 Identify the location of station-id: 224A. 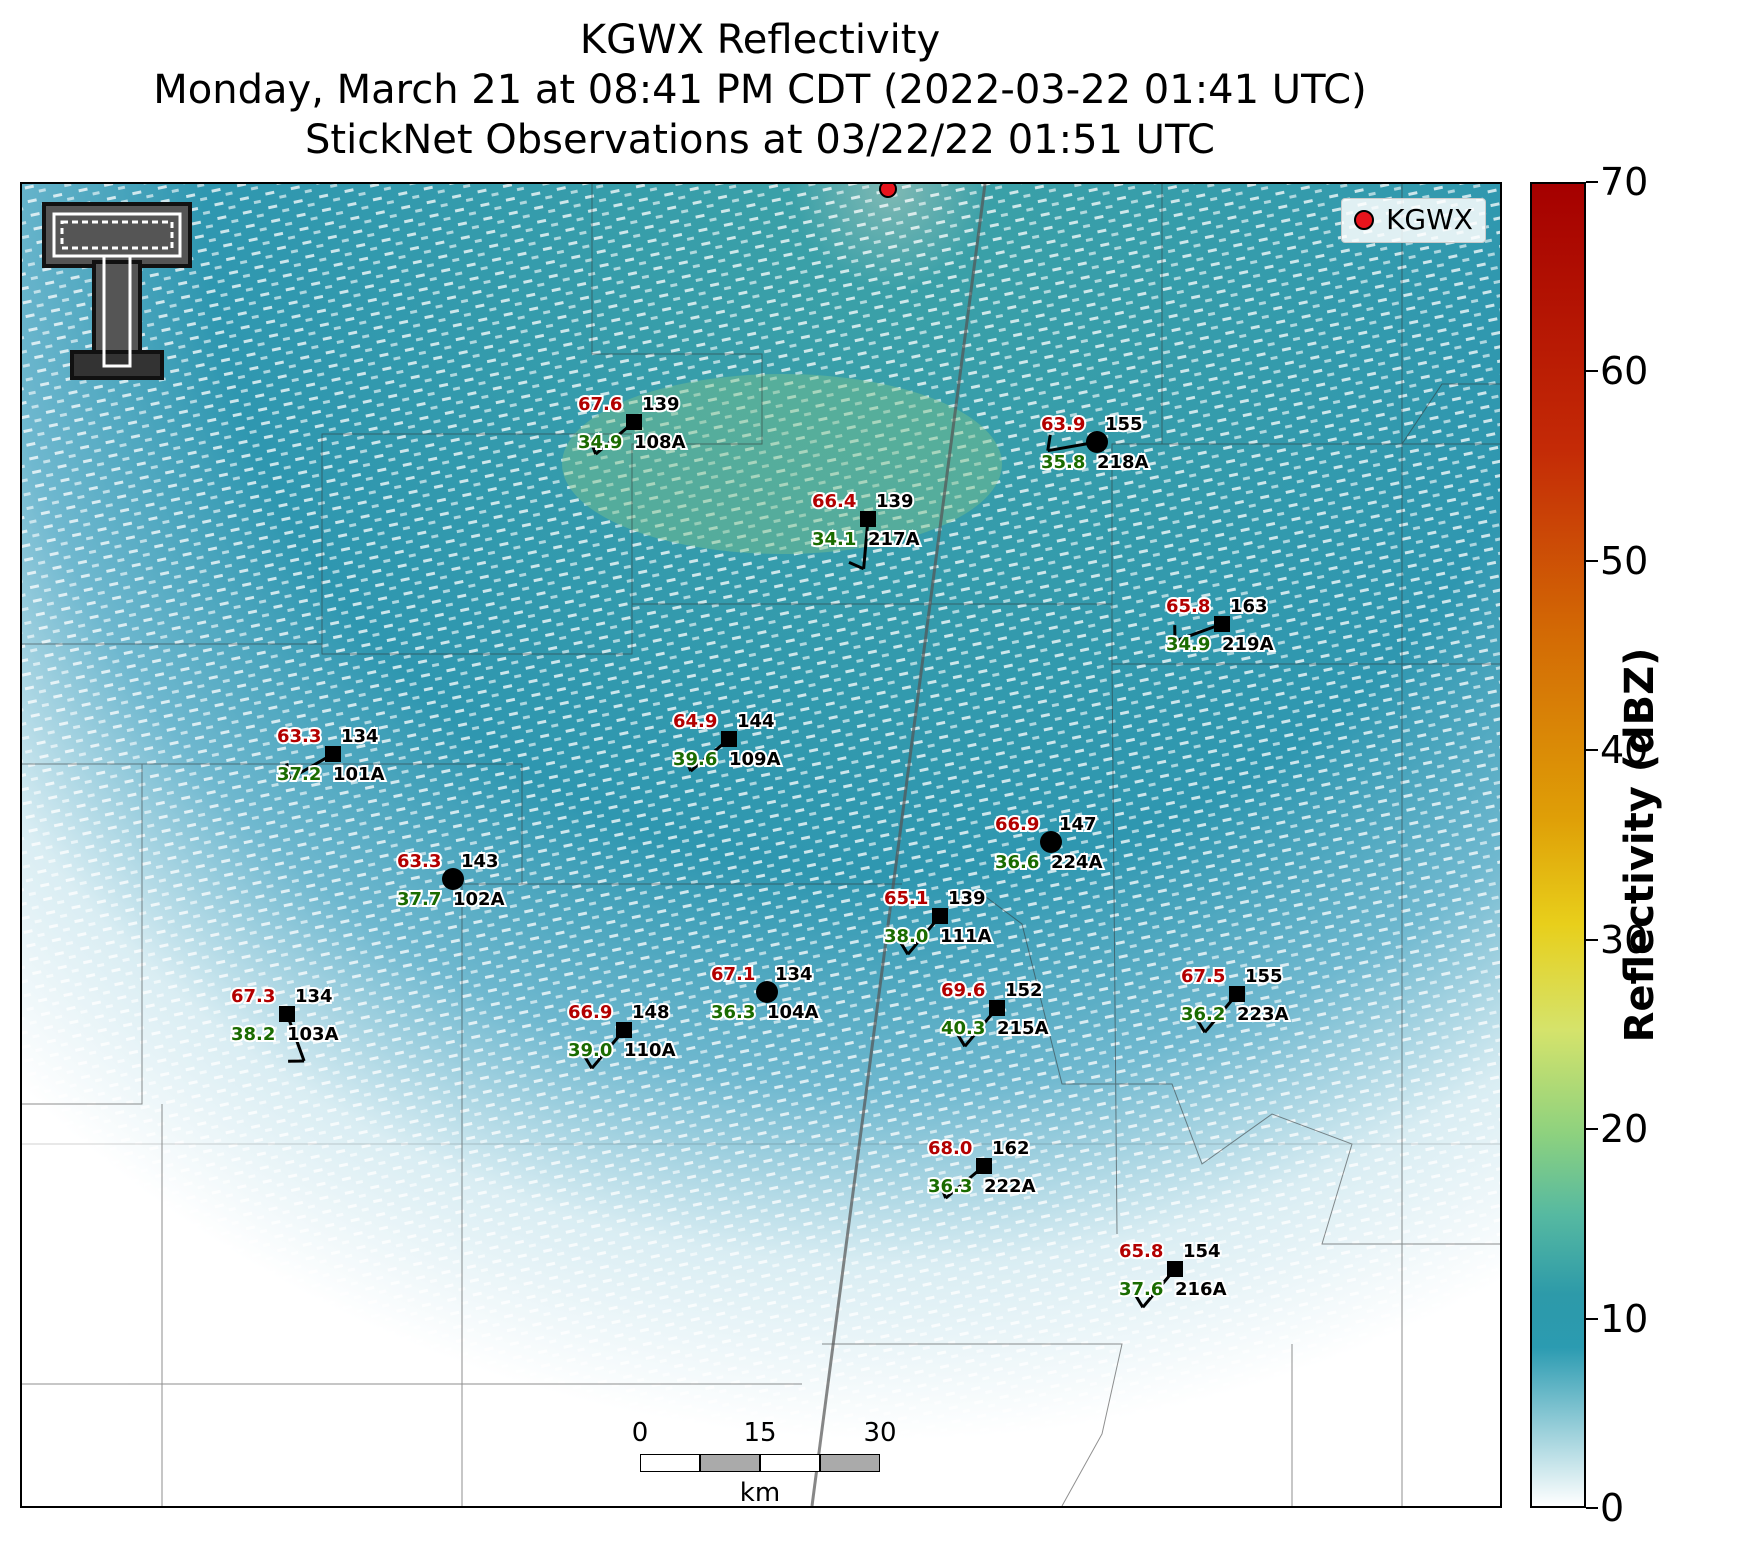
(1077, 862).